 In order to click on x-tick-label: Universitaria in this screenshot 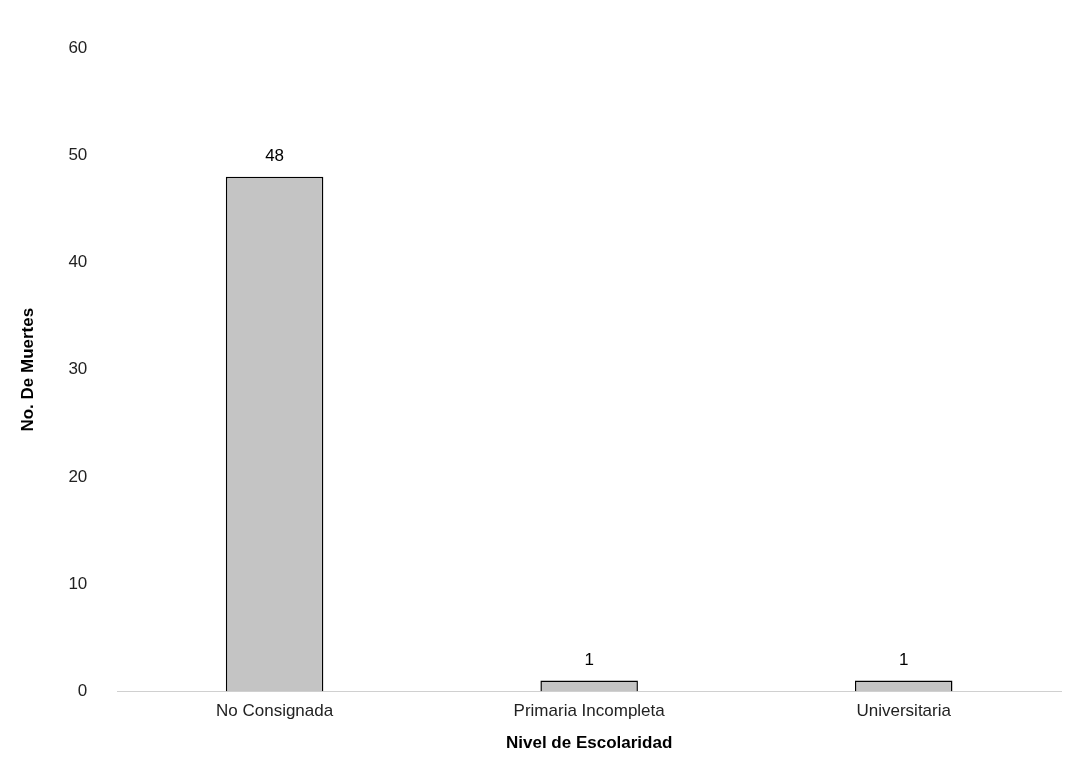, I will do `click(904, 711)`.